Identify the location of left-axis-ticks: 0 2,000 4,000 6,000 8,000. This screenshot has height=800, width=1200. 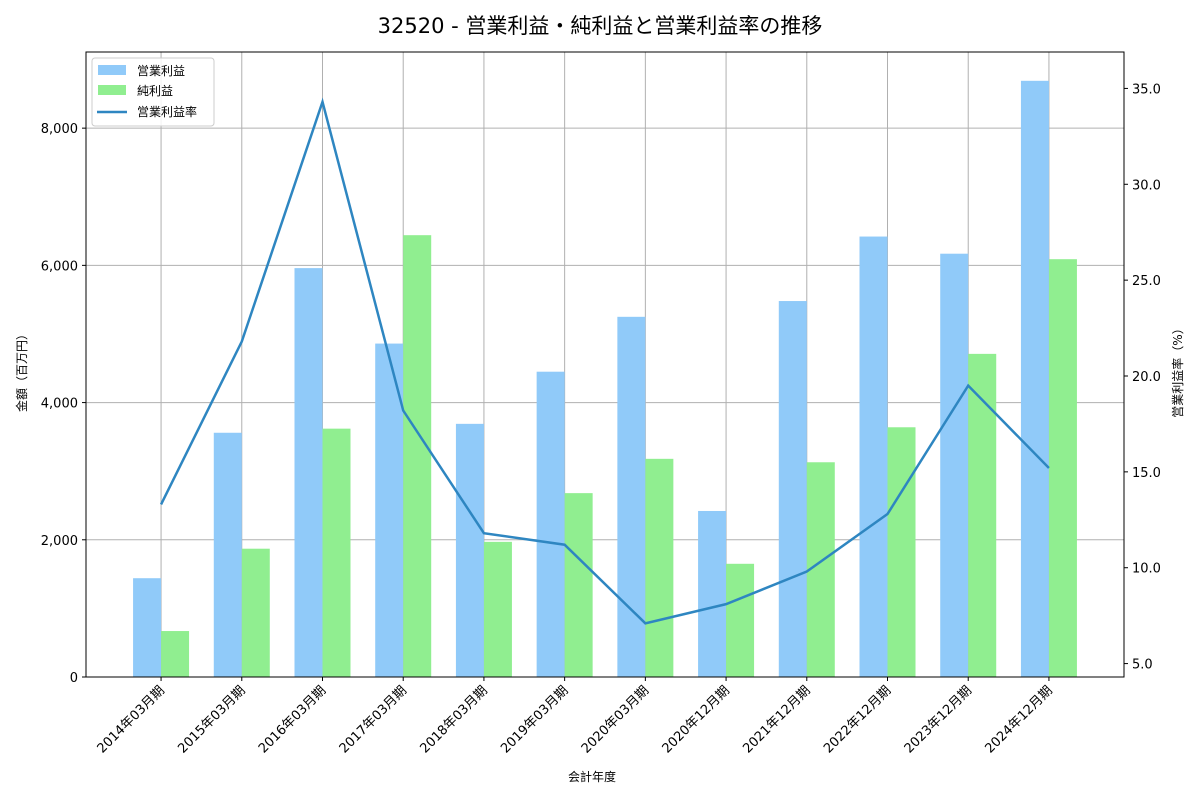
(63, 404).